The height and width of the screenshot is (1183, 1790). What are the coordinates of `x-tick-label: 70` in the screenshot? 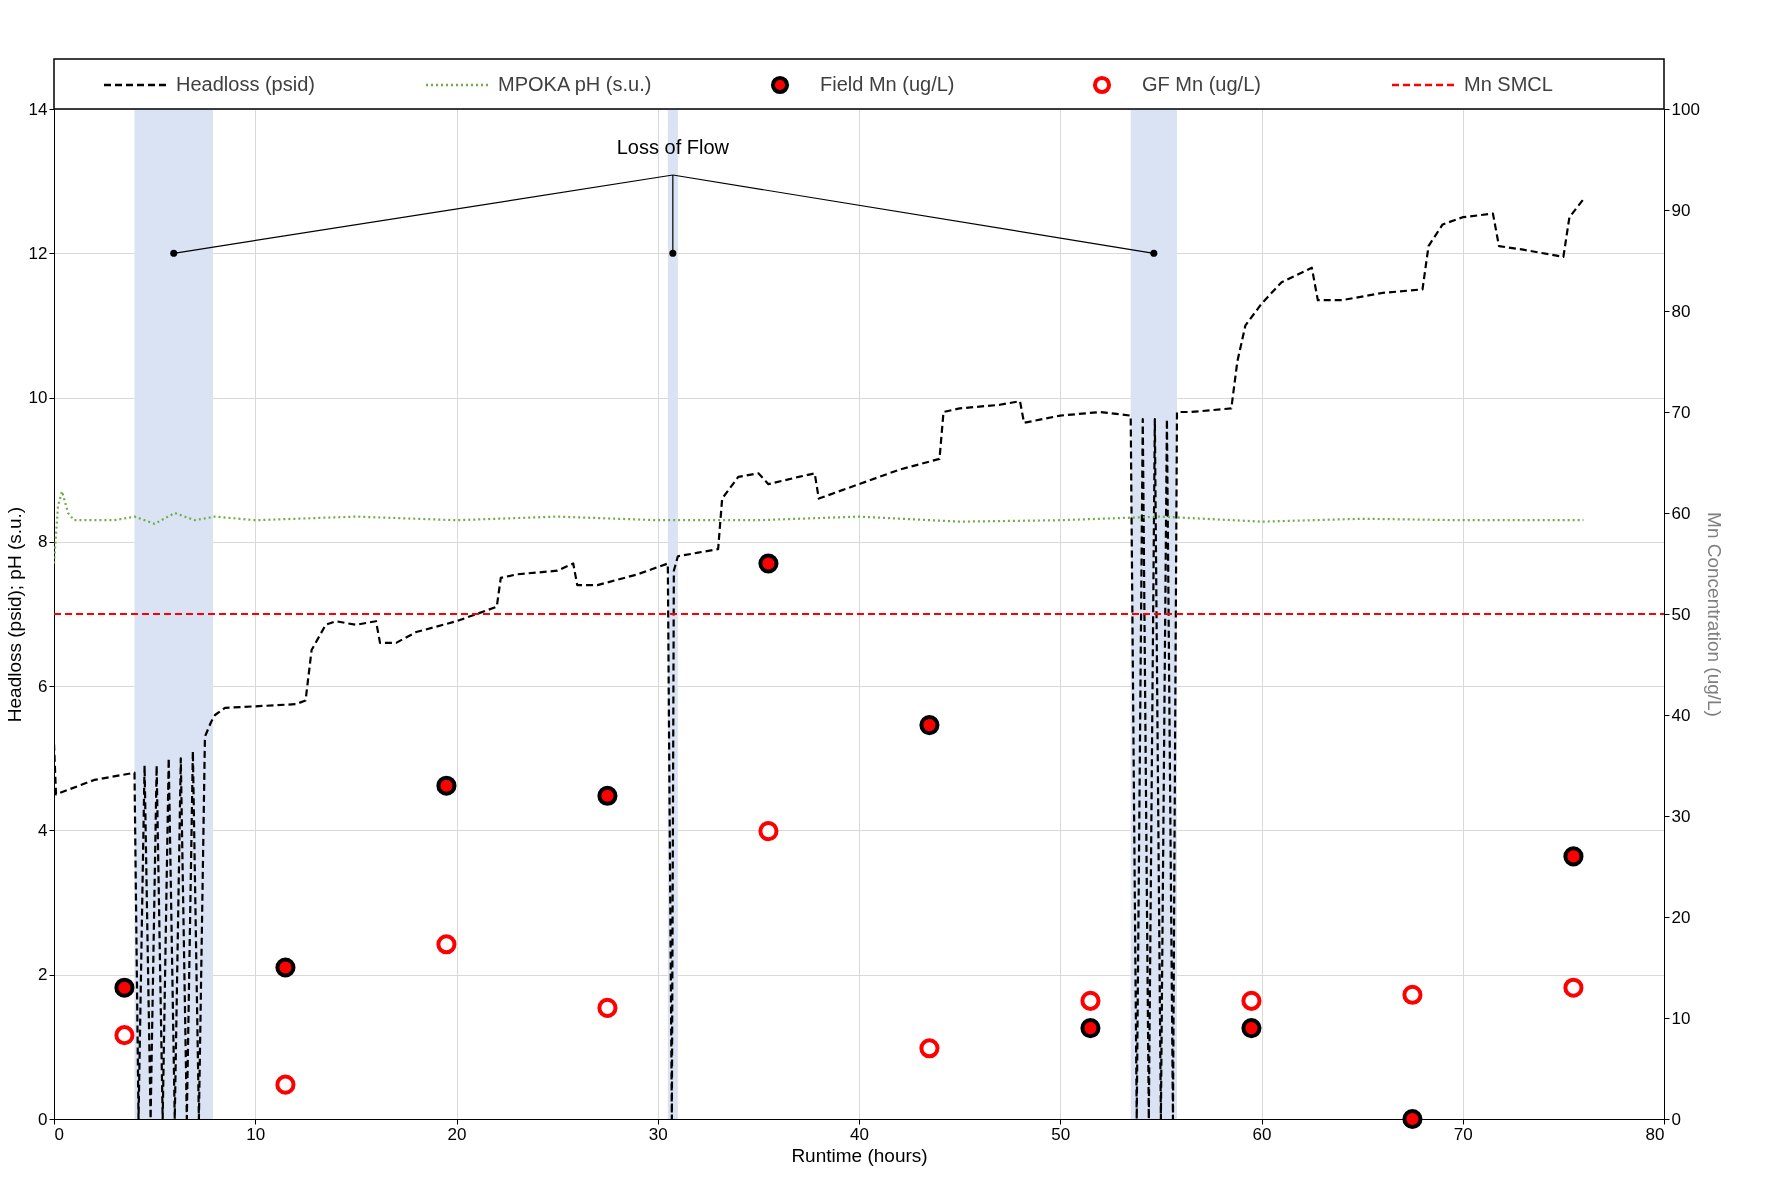 It's located at (1463, 1134).